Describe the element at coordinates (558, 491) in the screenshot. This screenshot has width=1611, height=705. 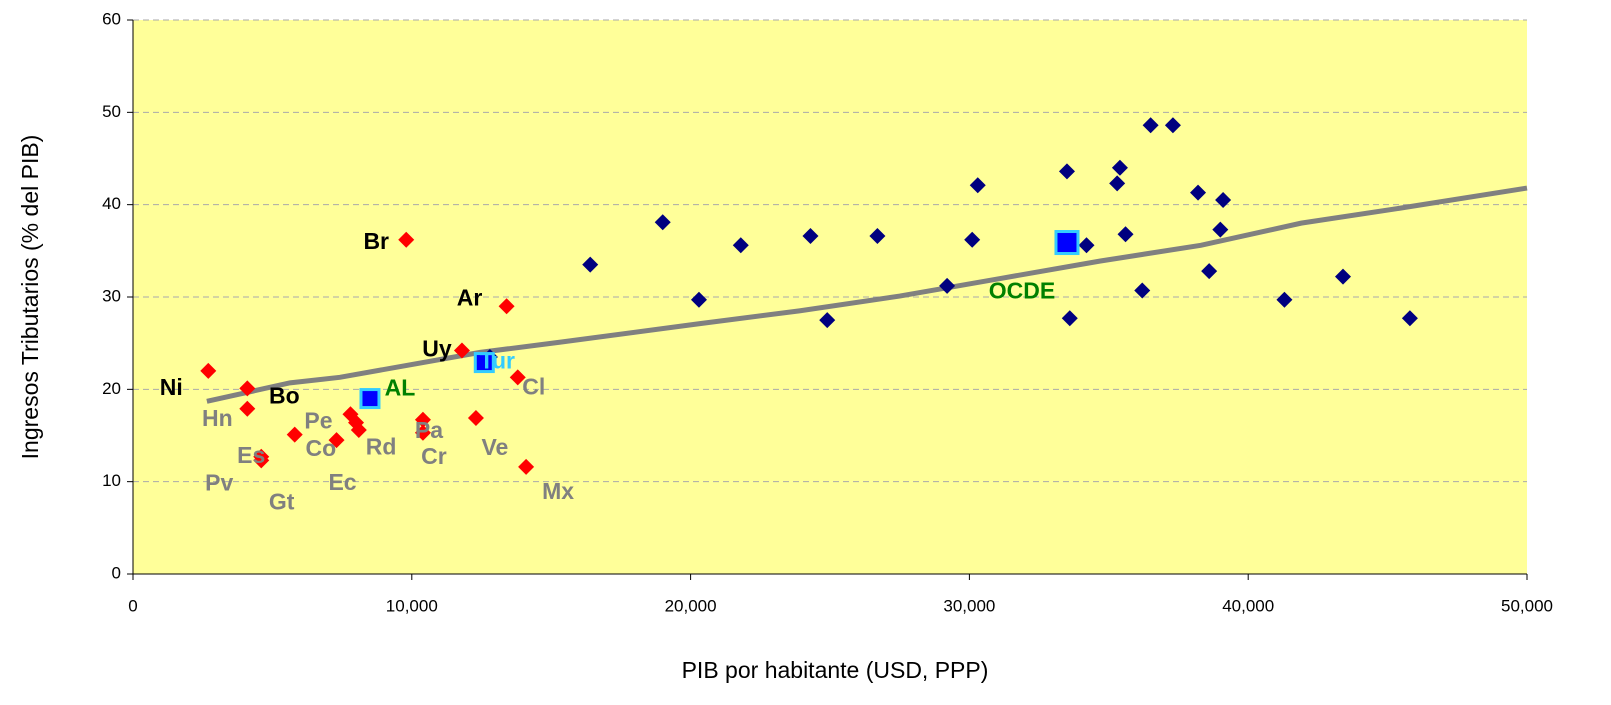
I see `point-label: Mx` at that location.